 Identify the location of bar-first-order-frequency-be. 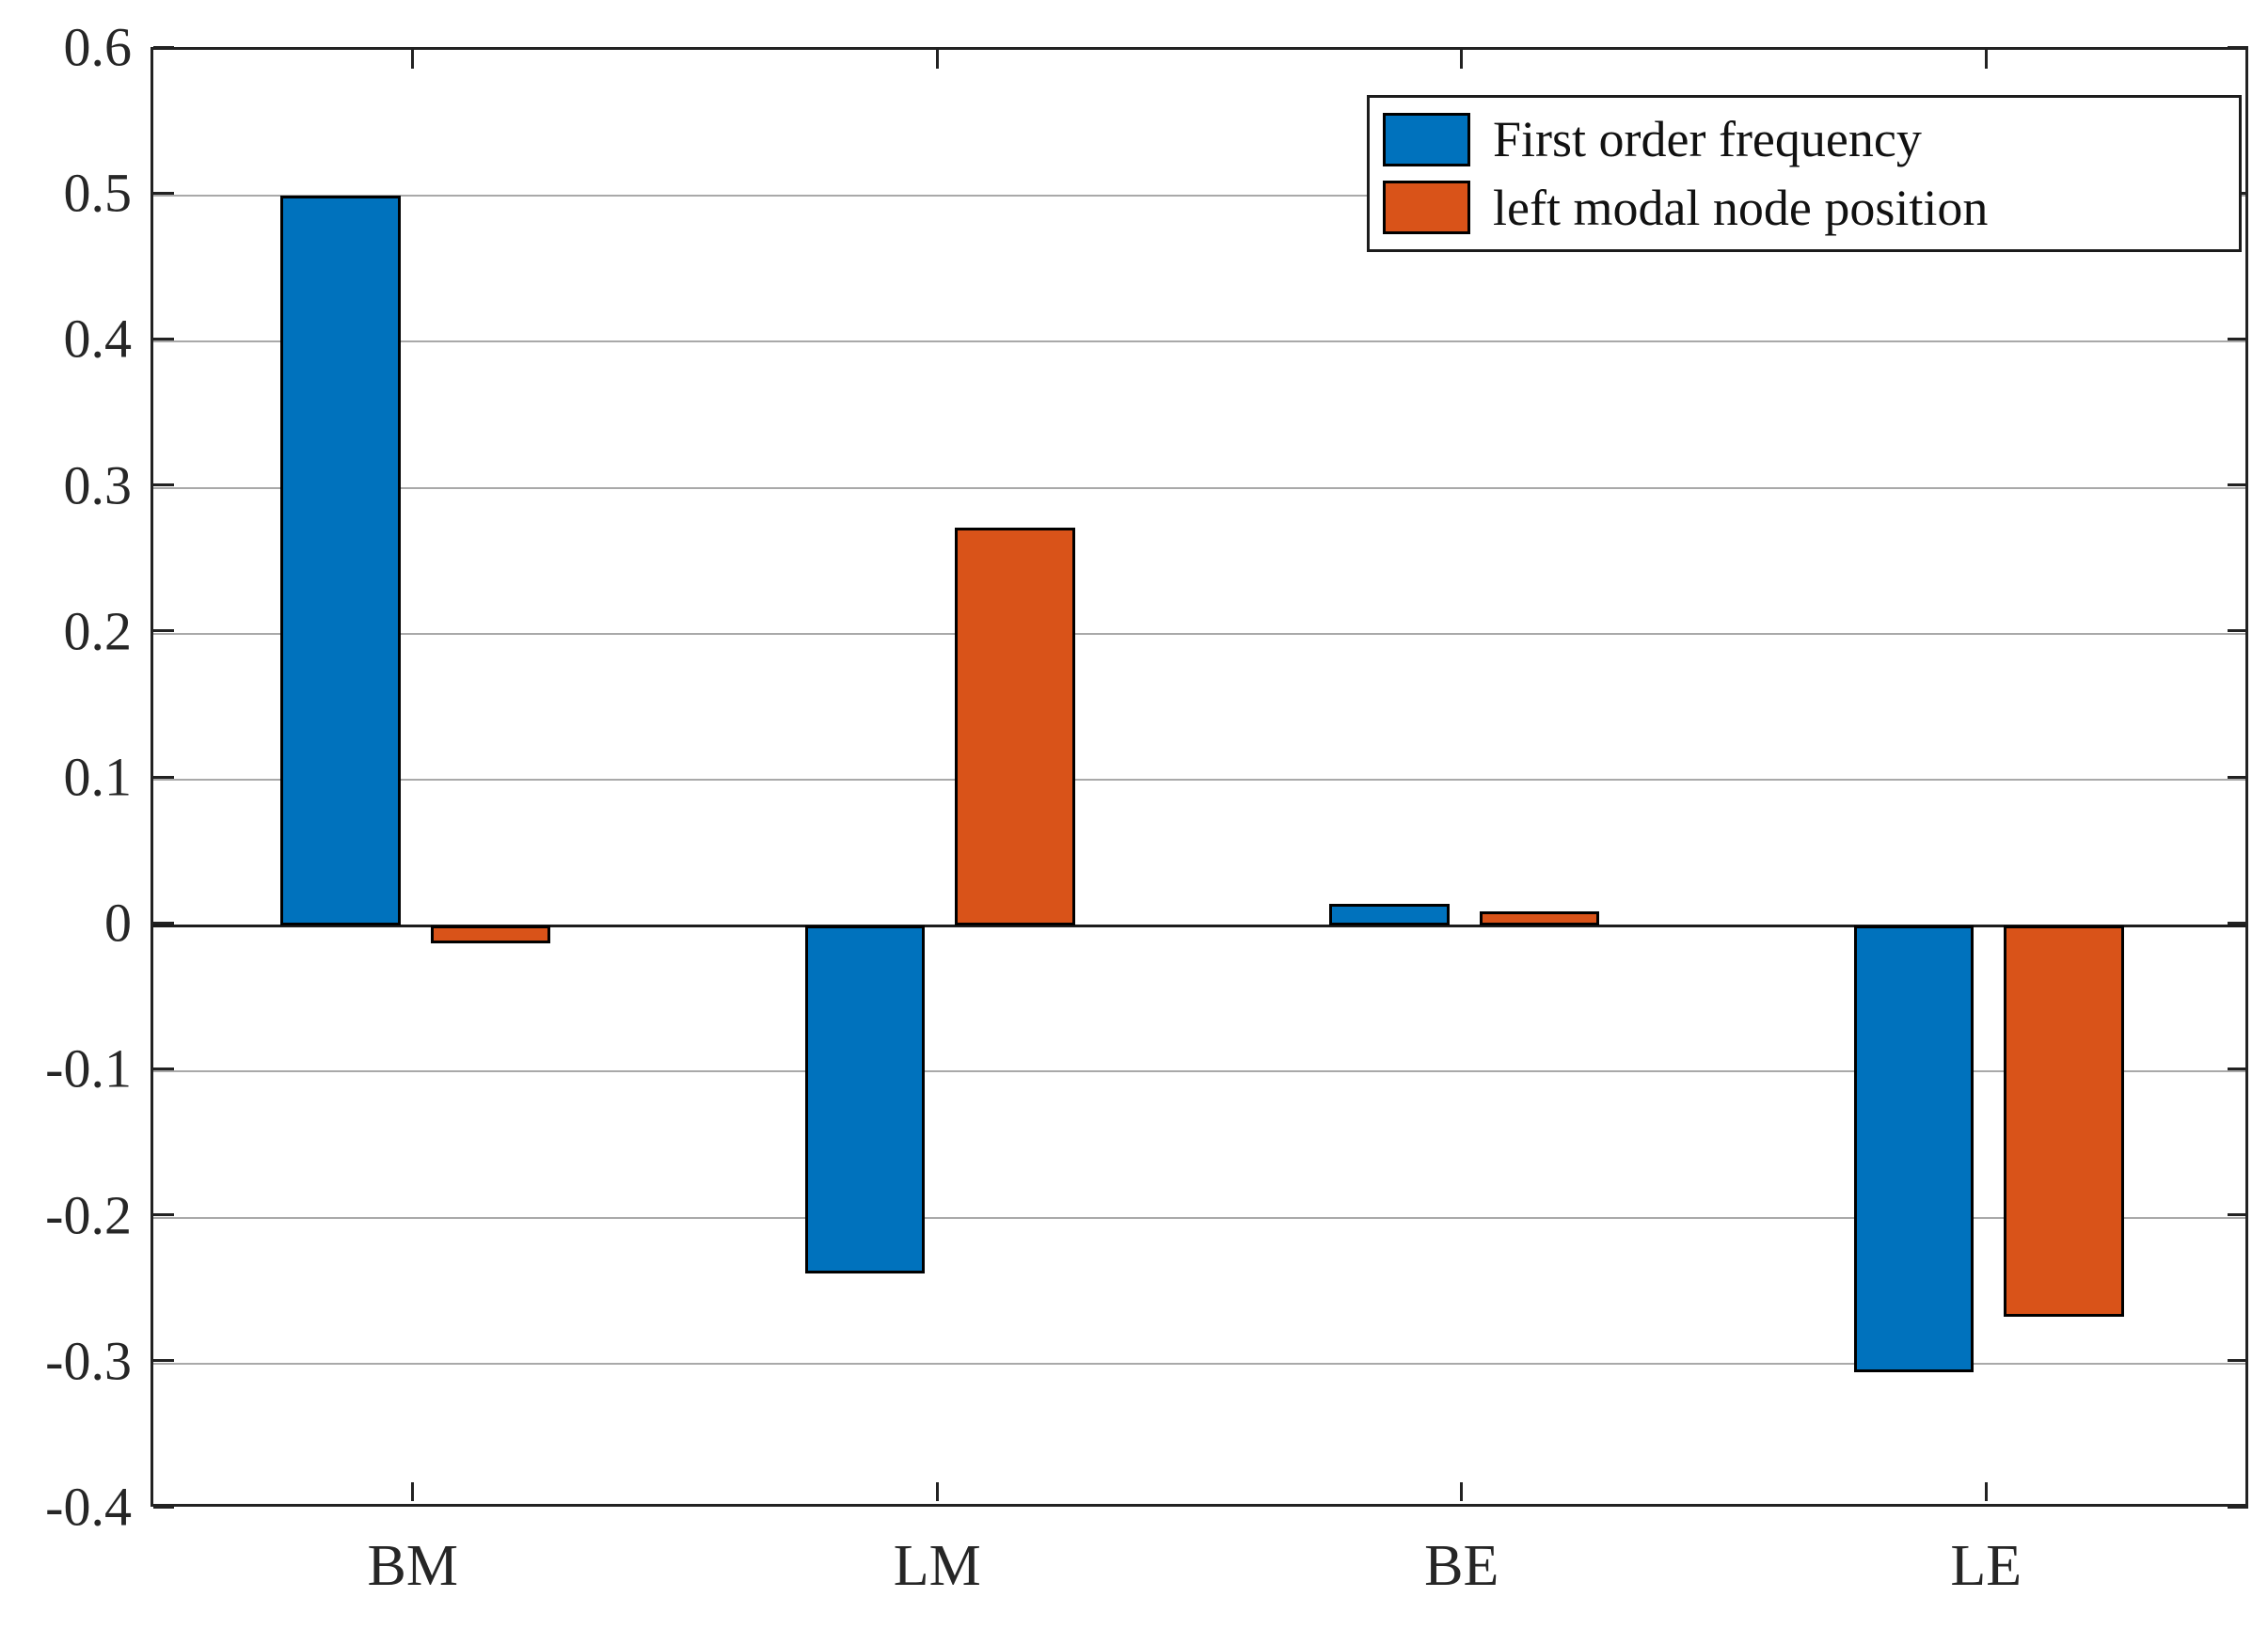
(1389, 914).